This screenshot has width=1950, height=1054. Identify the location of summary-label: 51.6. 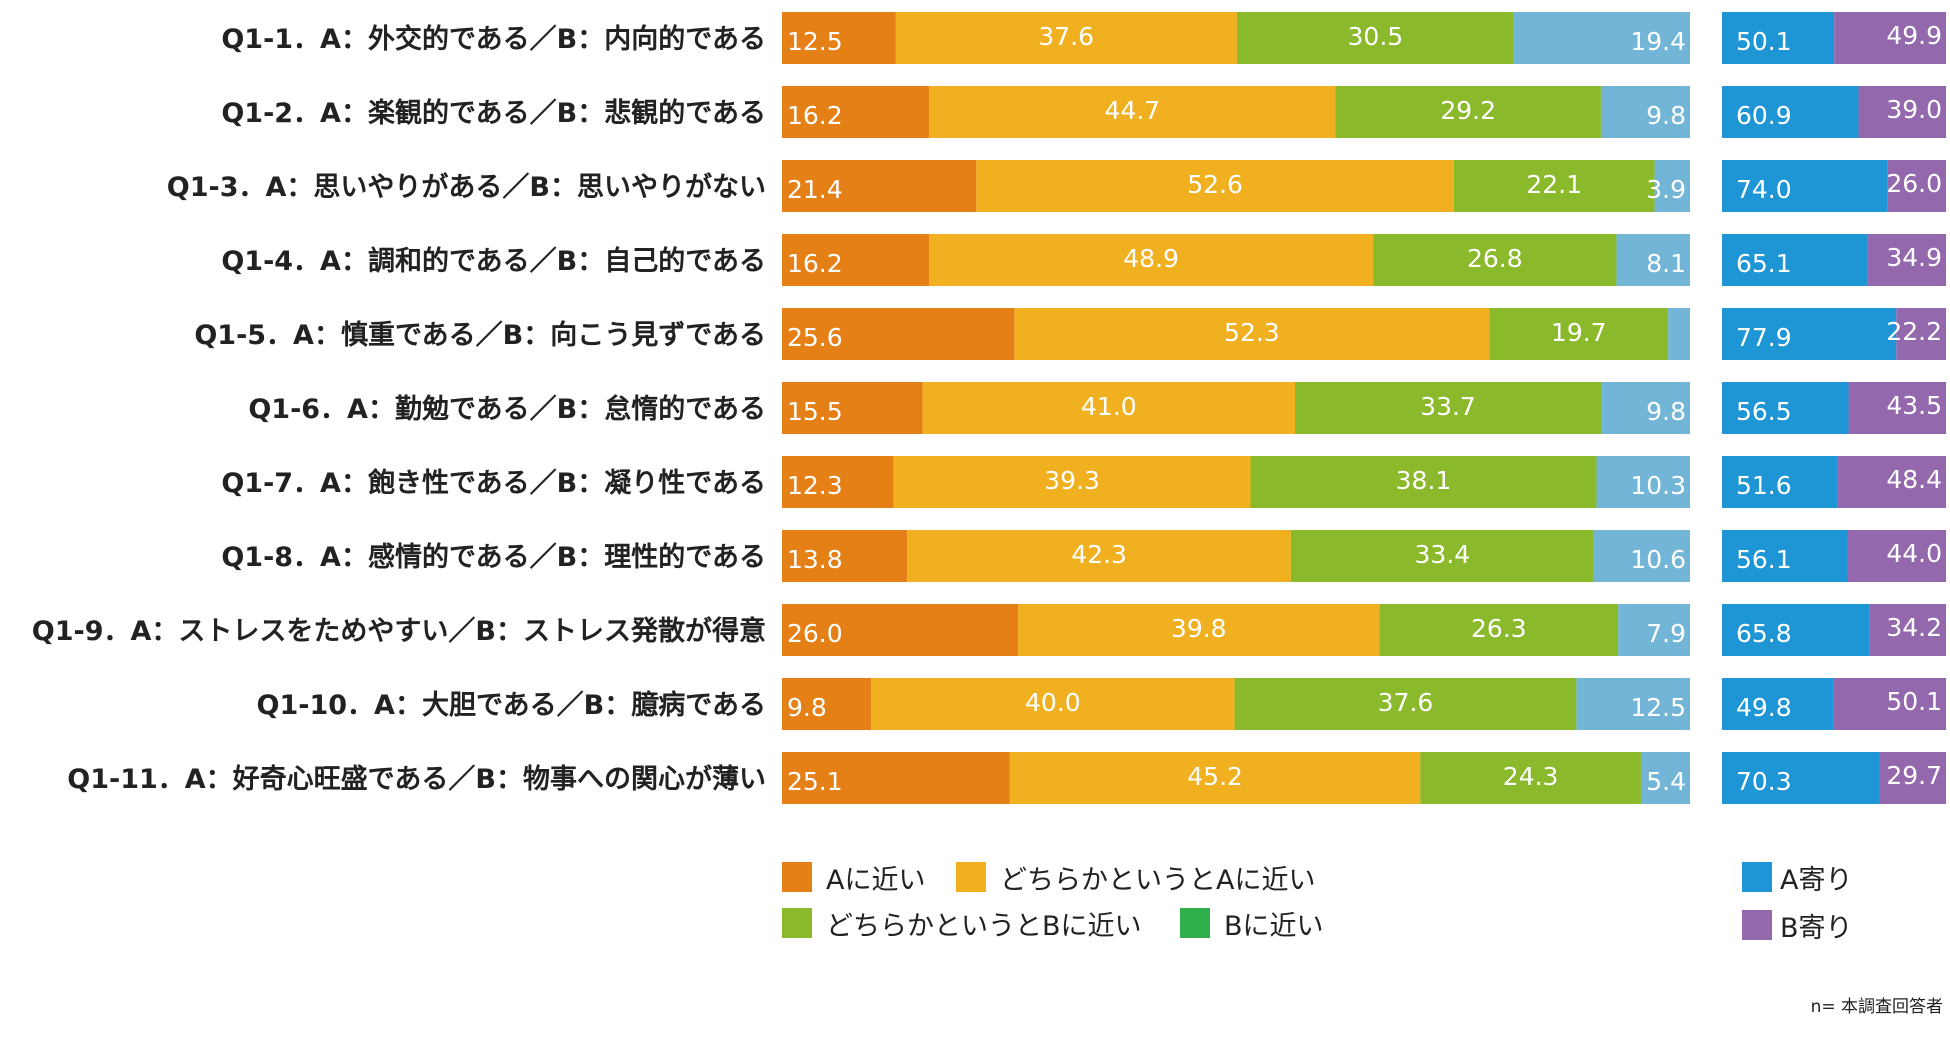
(1764, 485).